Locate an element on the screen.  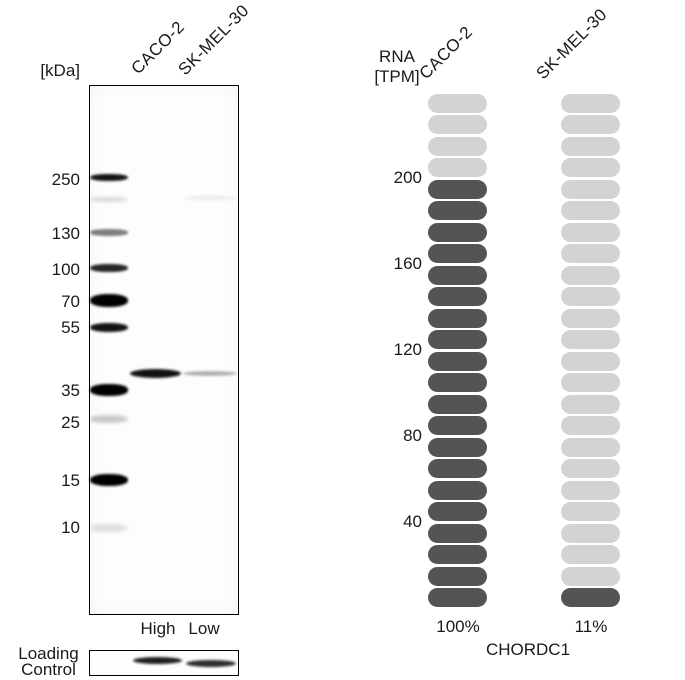
loading-control-label: Loading Control is located at coordinates (48, 661).